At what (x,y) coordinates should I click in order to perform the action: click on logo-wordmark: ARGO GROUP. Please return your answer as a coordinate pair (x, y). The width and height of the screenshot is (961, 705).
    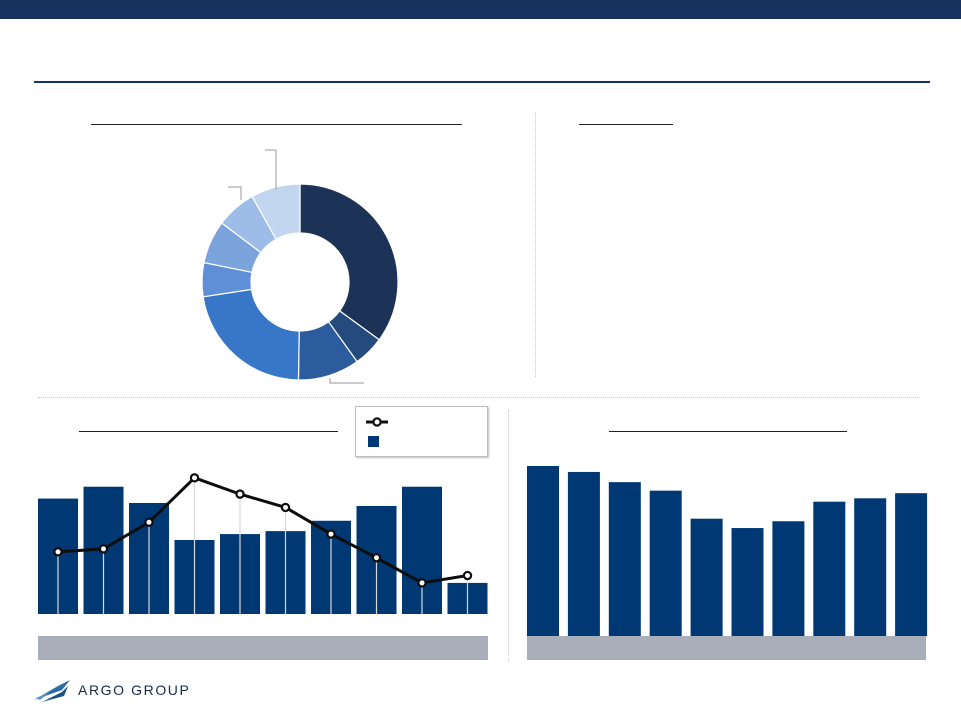
    Looking at the image, I should click on (134, 690).